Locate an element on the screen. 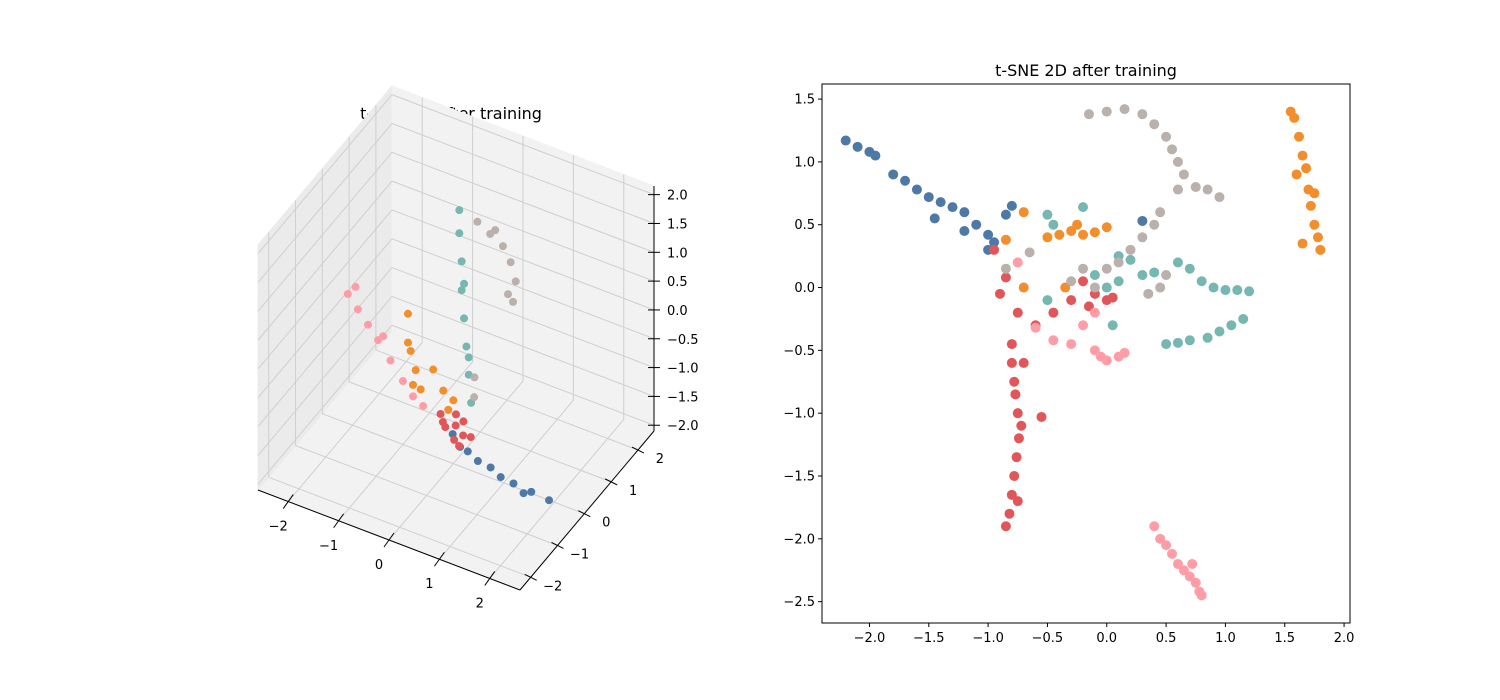 The height and width of the screenshot is (700, 1500). chart-3d-points is located at coordinates (448, 355).